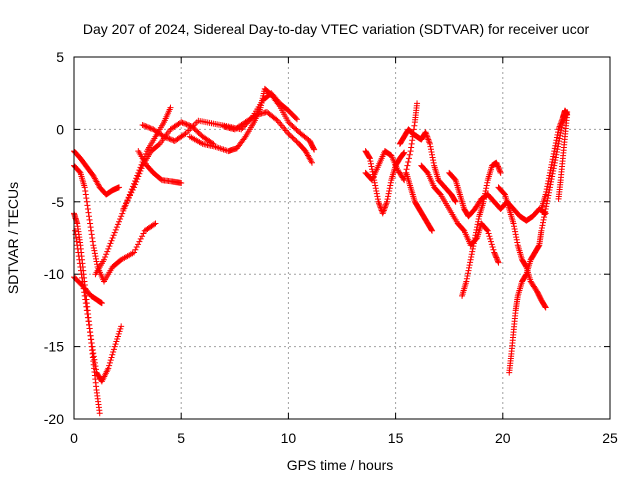 This screenshot has width=640, height=480. I want to click on x-tick-label: 15, so click(396, 438).